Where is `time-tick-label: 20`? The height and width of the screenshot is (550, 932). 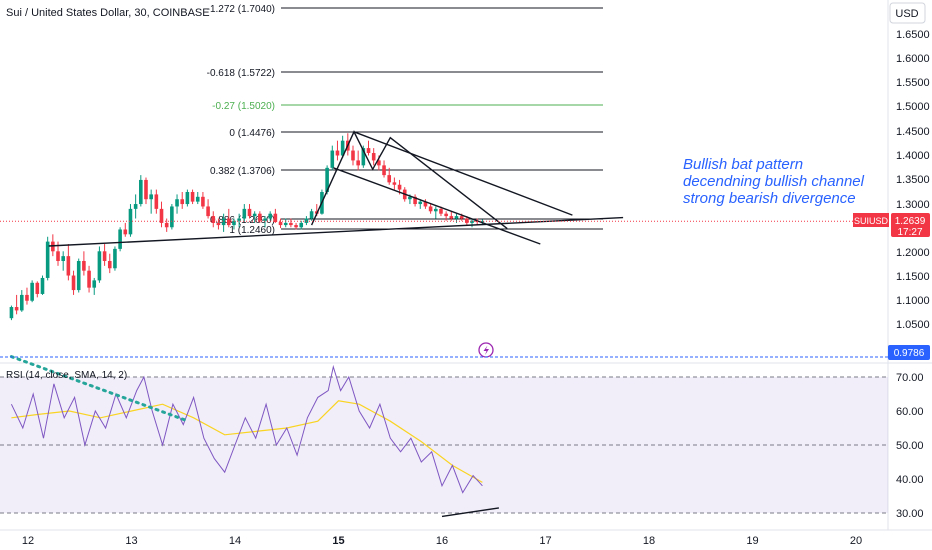 time-tick-label: 20 is located at coordinates (856, 541).